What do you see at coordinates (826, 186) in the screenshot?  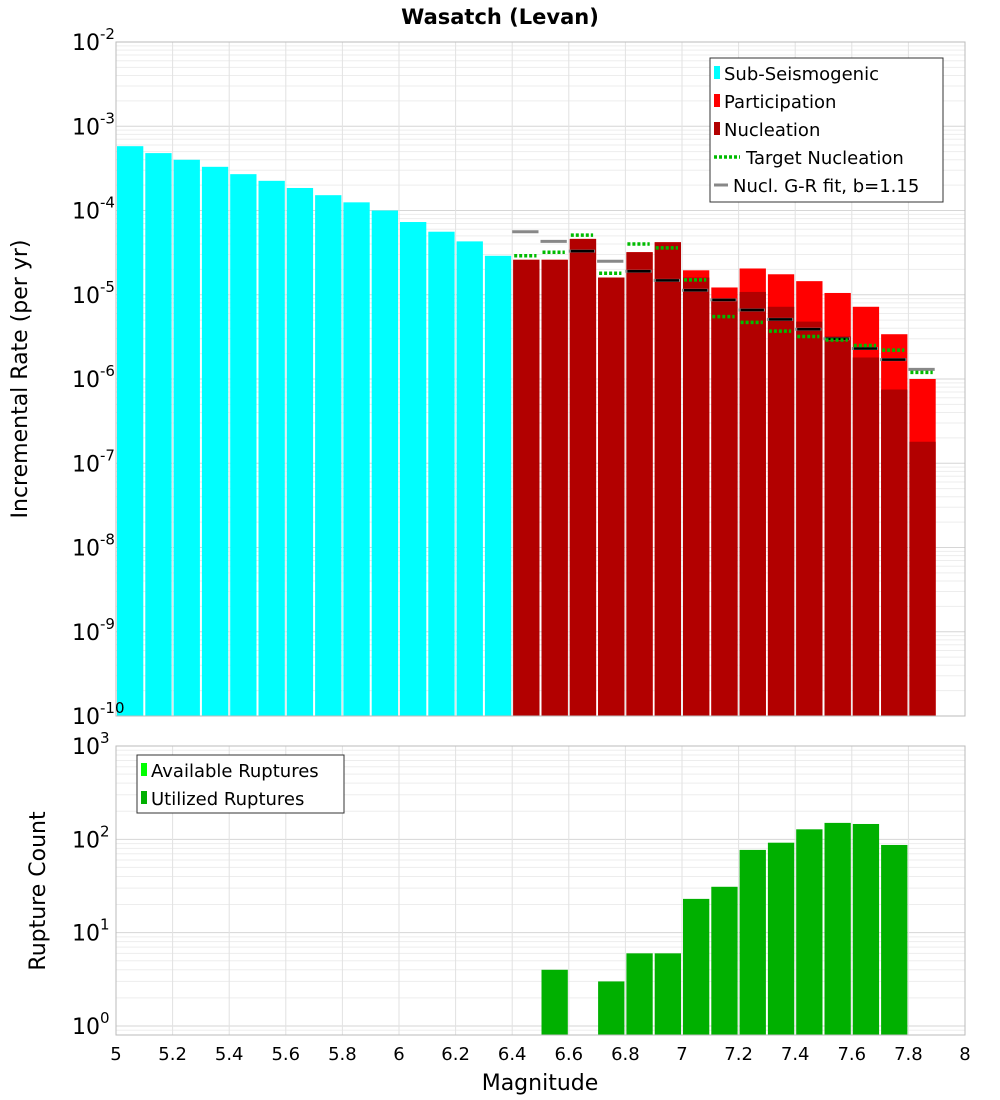 I see `legend-label-nucl-g-r-fit-b-1-15: Nucl. G-R fit, b=1.15` at bounding box center [826, 186].